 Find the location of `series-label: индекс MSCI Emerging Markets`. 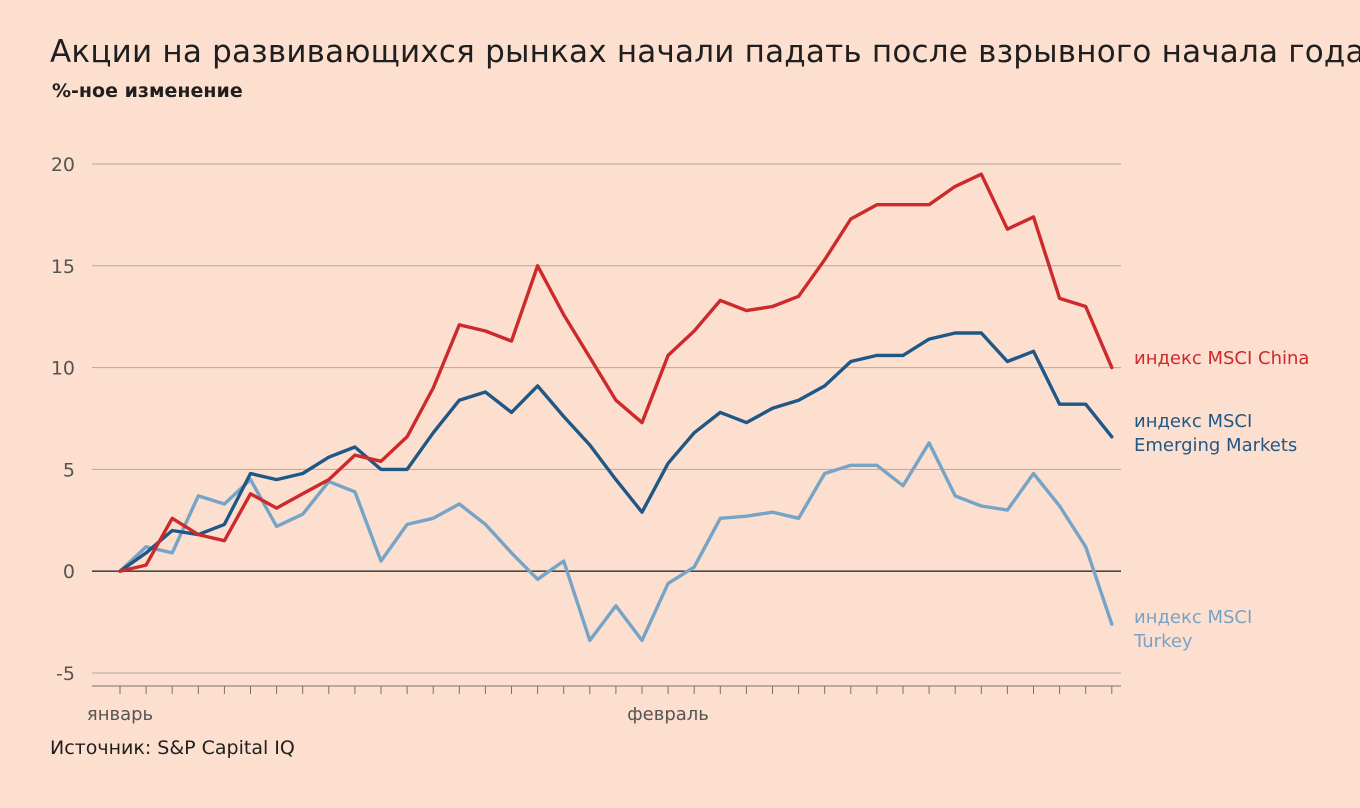

series-label: индекс MSCI Emerging Markets is located at coordinates (1234, 434).